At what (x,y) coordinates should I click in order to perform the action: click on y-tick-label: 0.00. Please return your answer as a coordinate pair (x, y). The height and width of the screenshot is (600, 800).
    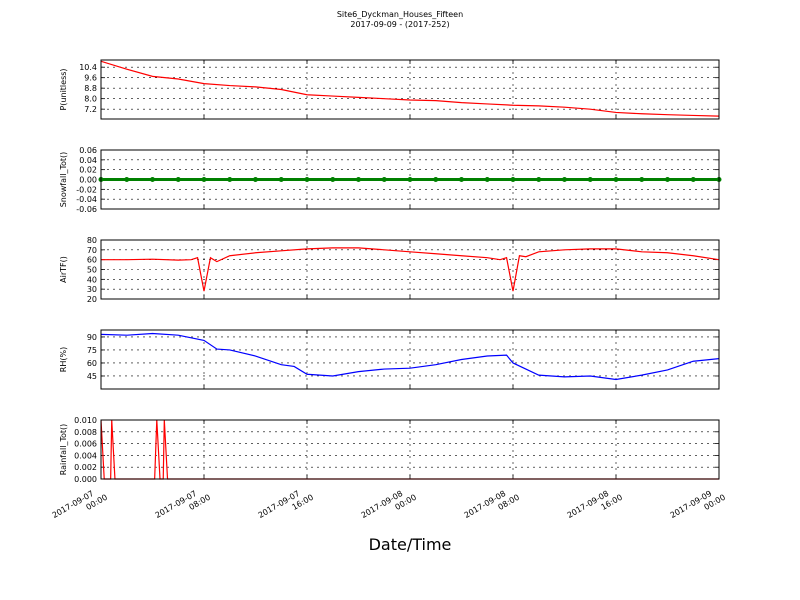
    Looking at the image, I should click on (88, 180).